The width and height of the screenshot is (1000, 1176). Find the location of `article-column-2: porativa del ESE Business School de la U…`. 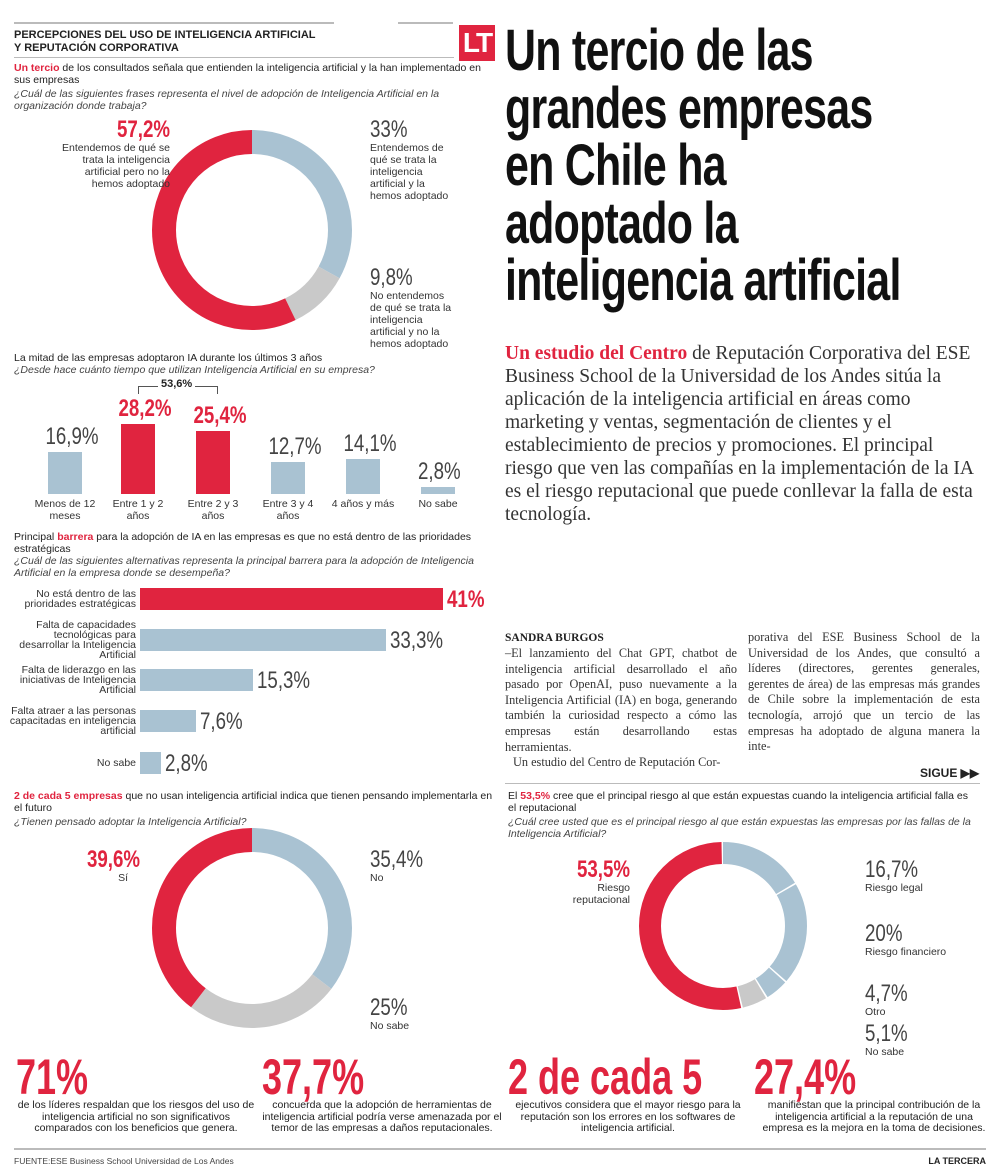

article-column-2: porativa del ESE Business School de la U… is located at coordinates (864, 692).